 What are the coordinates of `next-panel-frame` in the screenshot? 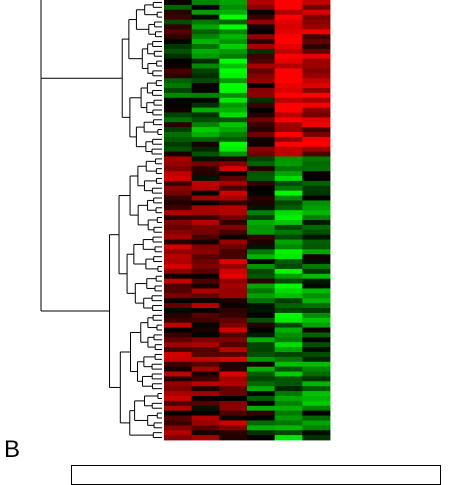 It's located at (256, 475).